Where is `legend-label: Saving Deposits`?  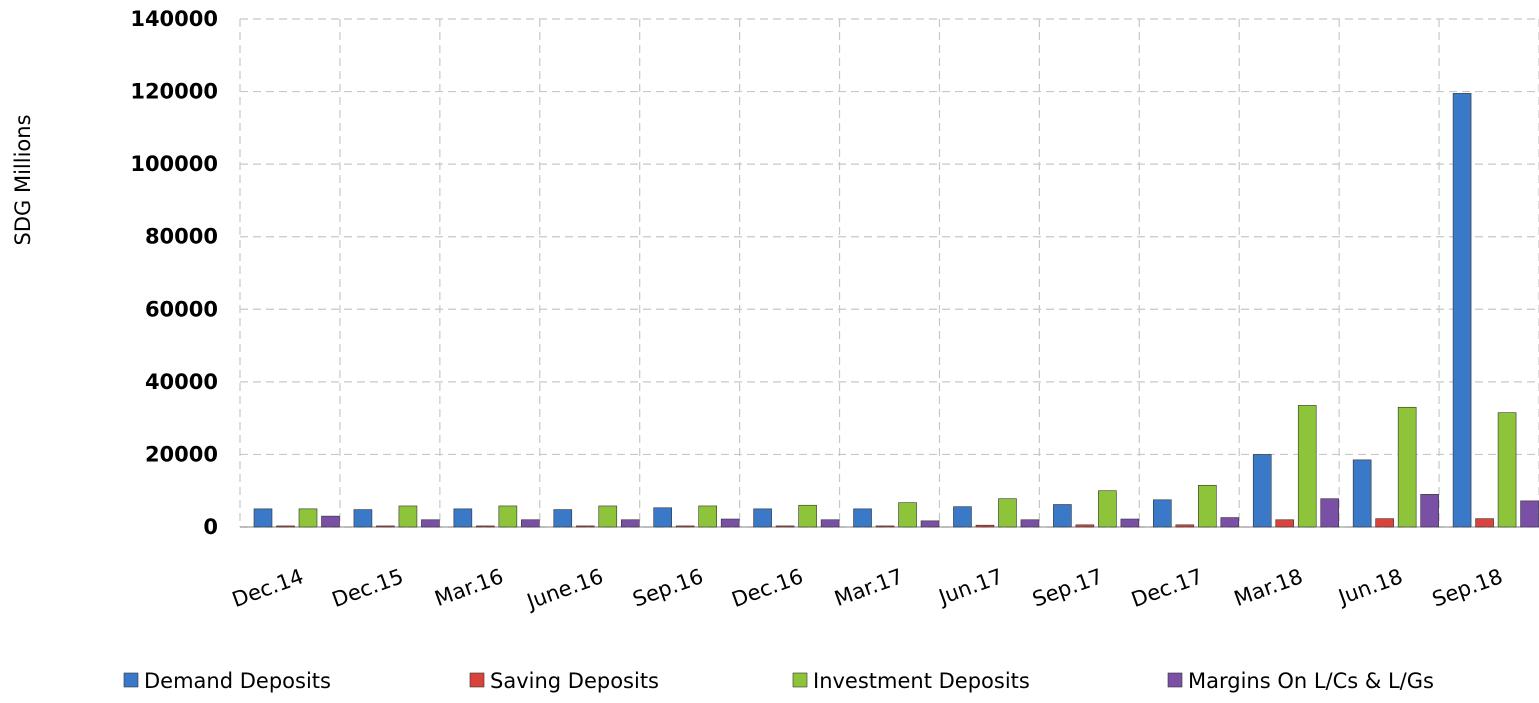 legend-label: Saving Deposits is located at coordinates (574, 681).